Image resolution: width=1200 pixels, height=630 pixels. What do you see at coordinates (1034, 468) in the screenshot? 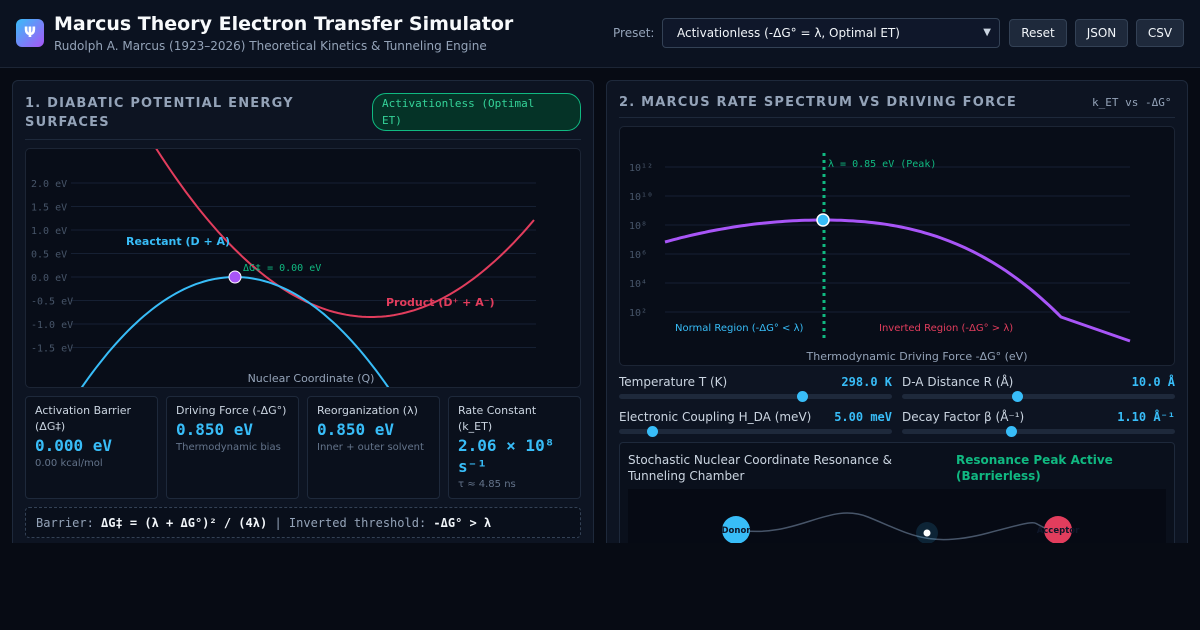
I see `resonance-status: Resonance Peak Active (Barrierless)` at bounding box center [1034, 468].